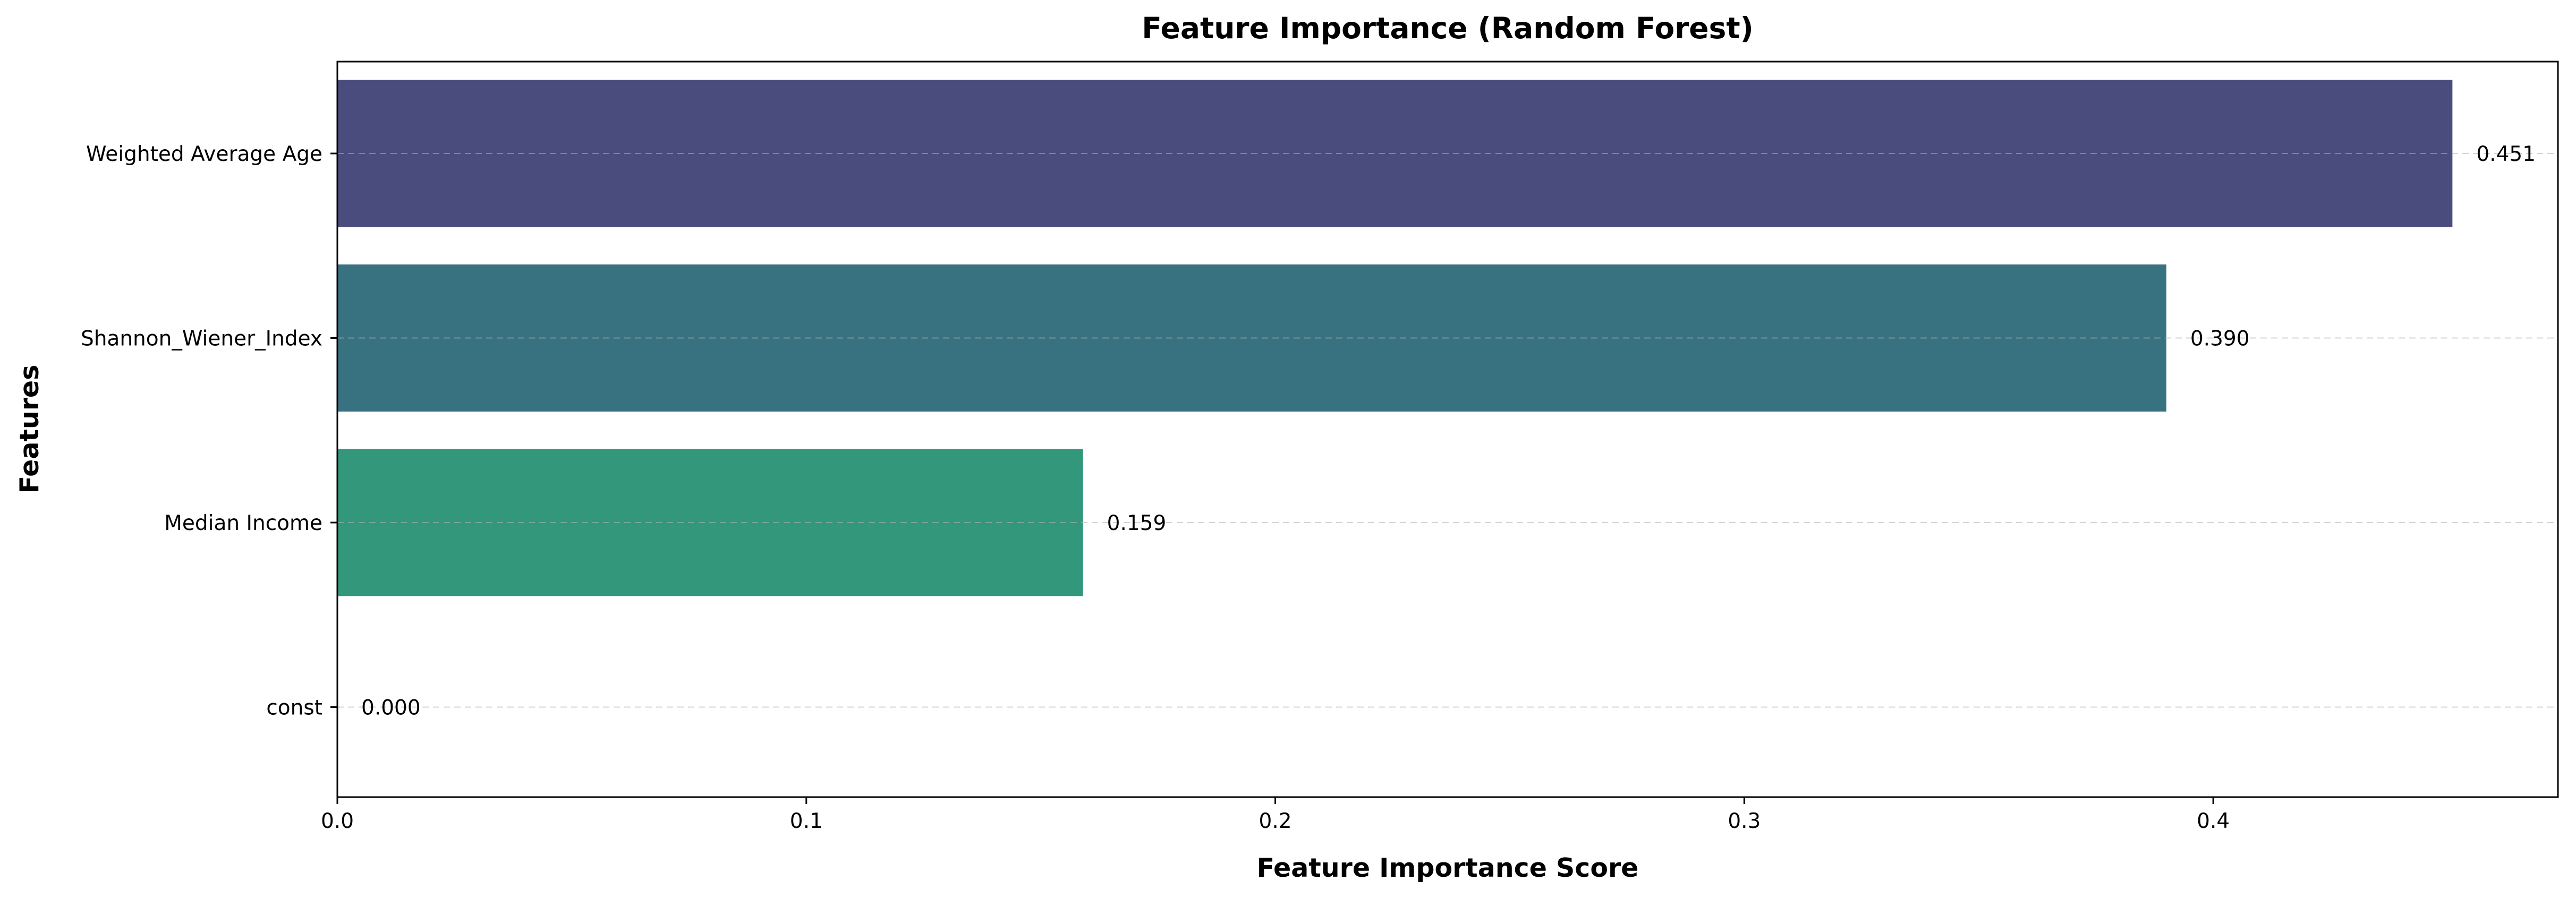  What do you see at coordinates (243, 523) in the screenshot?
I see `y-tick-label: Median Income` at bounding box center [243, 523].